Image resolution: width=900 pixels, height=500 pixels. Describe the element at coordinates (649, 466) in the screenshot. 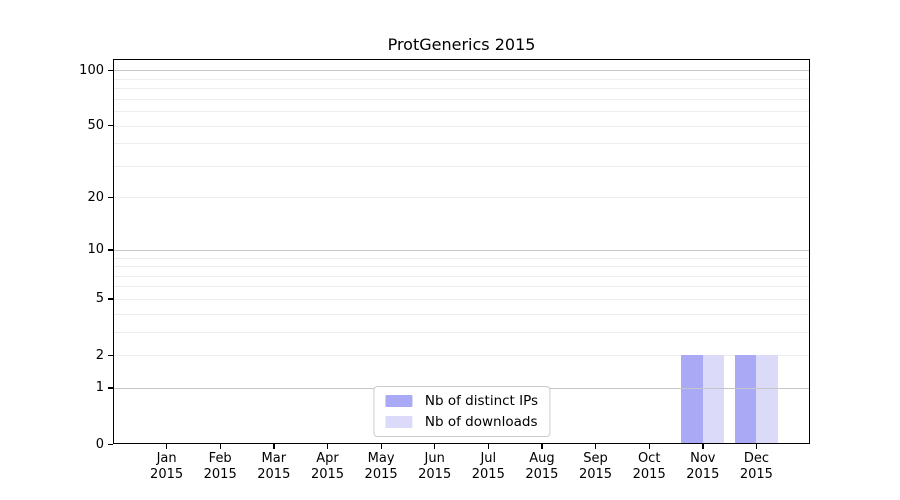

I see `x-tick-label: Oct 2015` at that location.